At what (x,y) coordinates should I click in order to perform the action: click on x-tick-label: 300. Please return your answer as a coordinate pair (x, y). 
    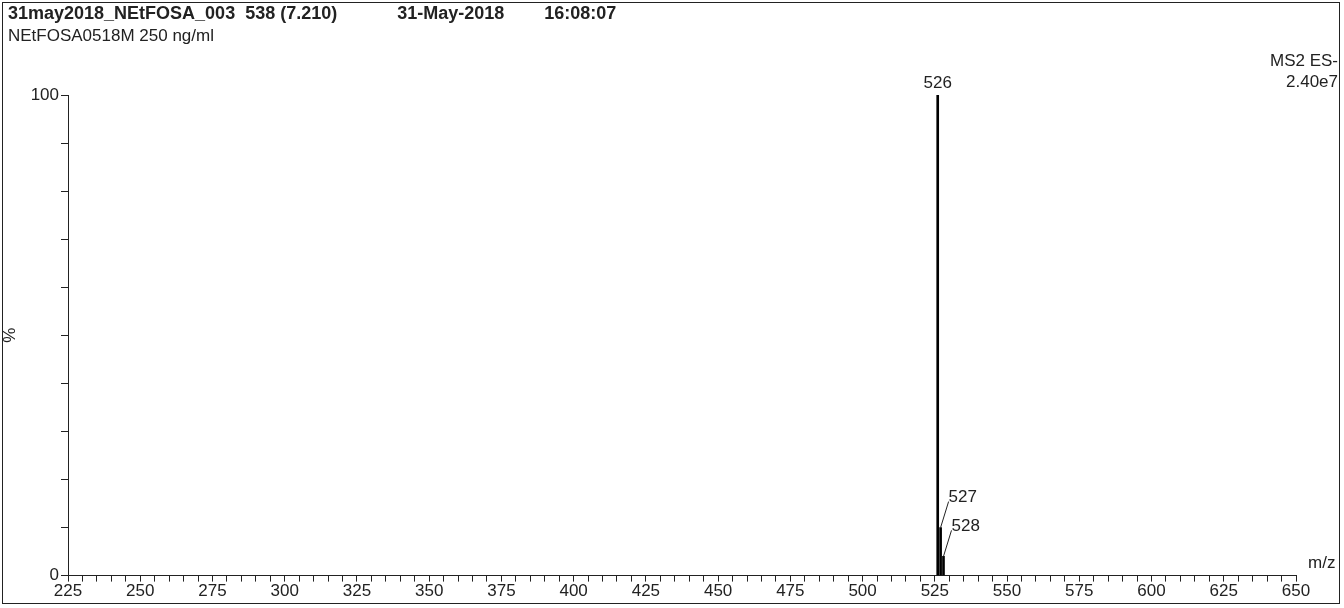
    Looking at the image, I should click on (284, 591).